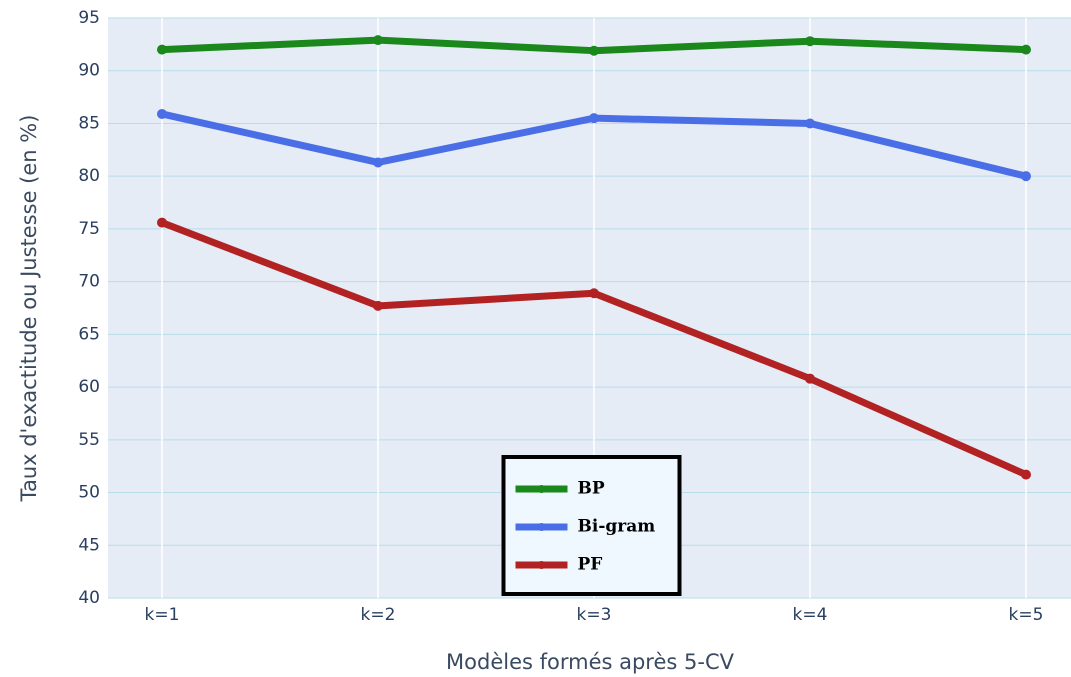 The image size is (1071, 677). What do you see at coordinates (1026, 615) in the screenshot?
I see `x-tick-label: k=5` at bounding box center [1026, 615].